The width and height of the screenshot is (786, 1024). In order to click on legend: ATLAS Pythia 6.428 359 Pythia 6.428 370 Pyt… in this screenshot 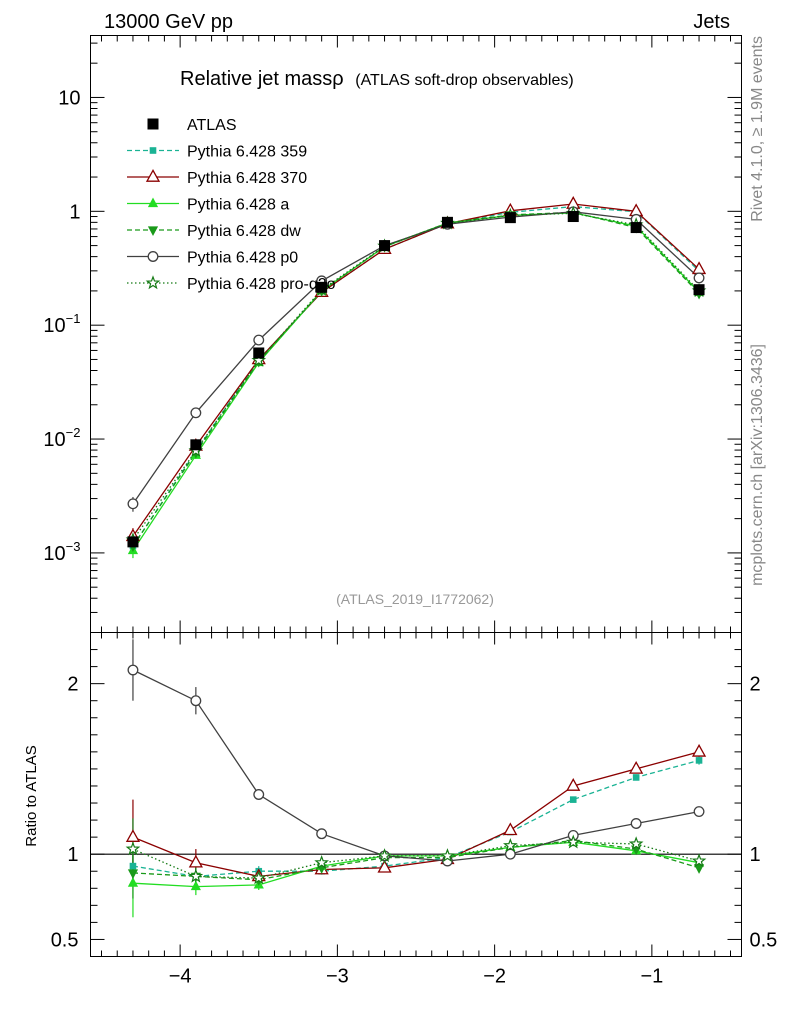, I will do `click(231, 205)`.